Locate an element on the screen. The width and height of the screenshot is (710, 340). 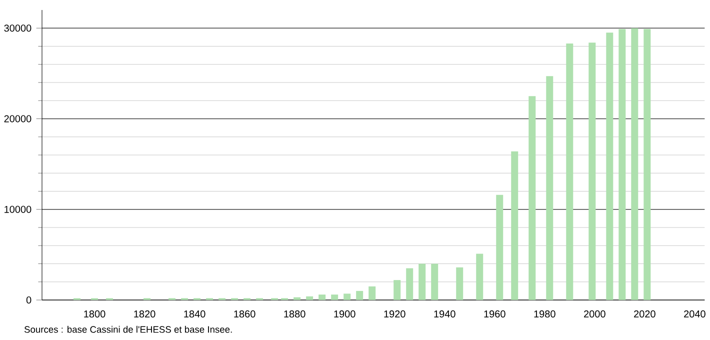
y-tick-label: 10000 is located at coordinates (18, 209).